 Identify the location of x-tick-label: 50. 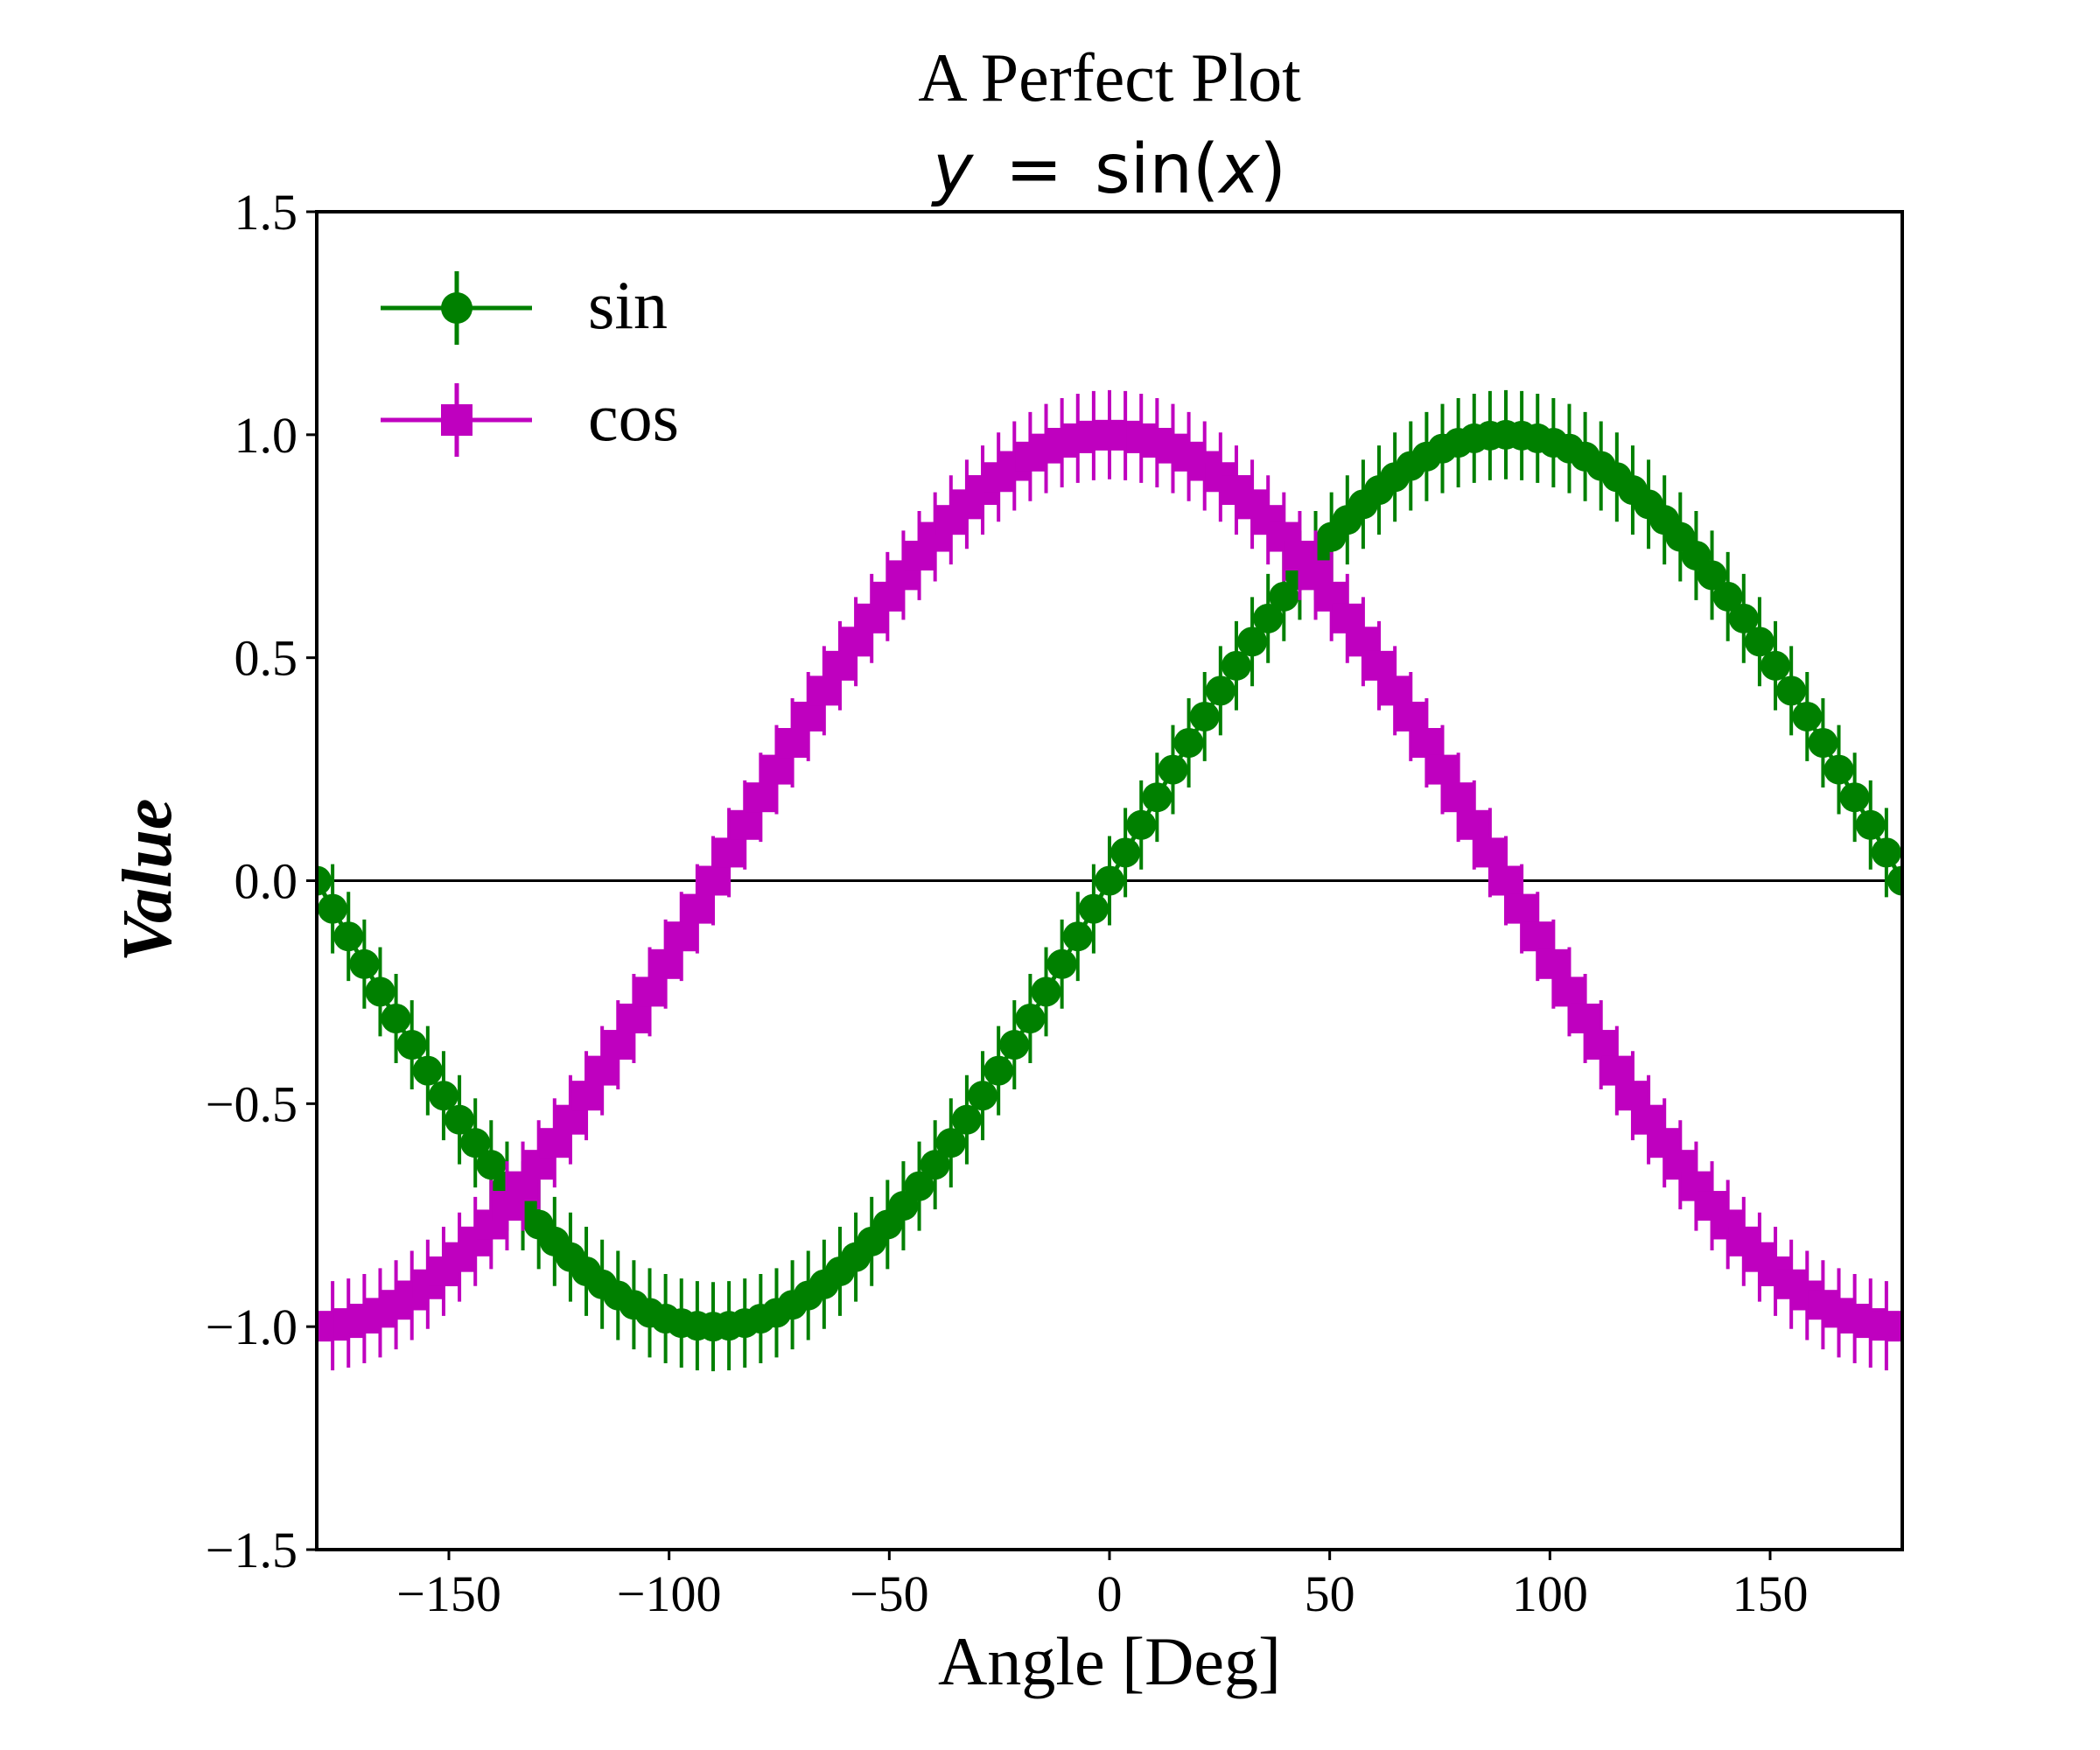
(1330, 1593).